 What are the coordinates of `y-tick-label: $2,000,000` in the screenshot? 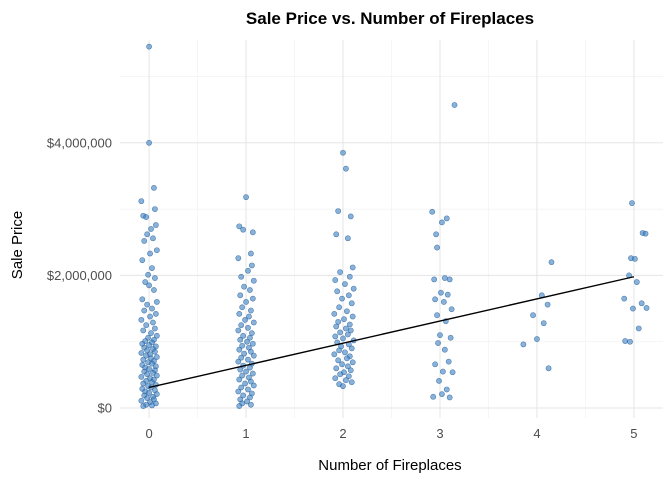 It's located at (79, 275).